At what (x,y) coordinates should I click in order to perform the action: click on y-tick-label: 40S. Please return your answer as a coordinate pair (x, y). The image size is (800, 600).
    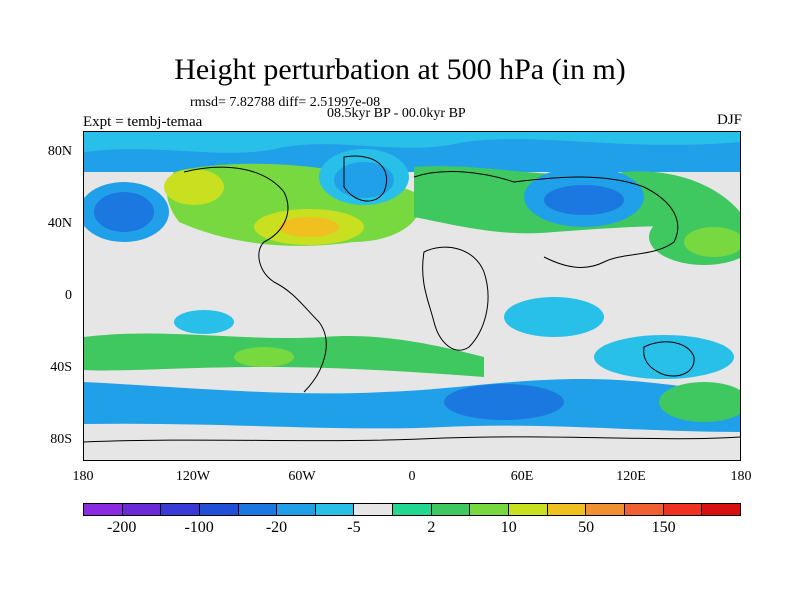
    Looking at the image, I should click on (61, 367).